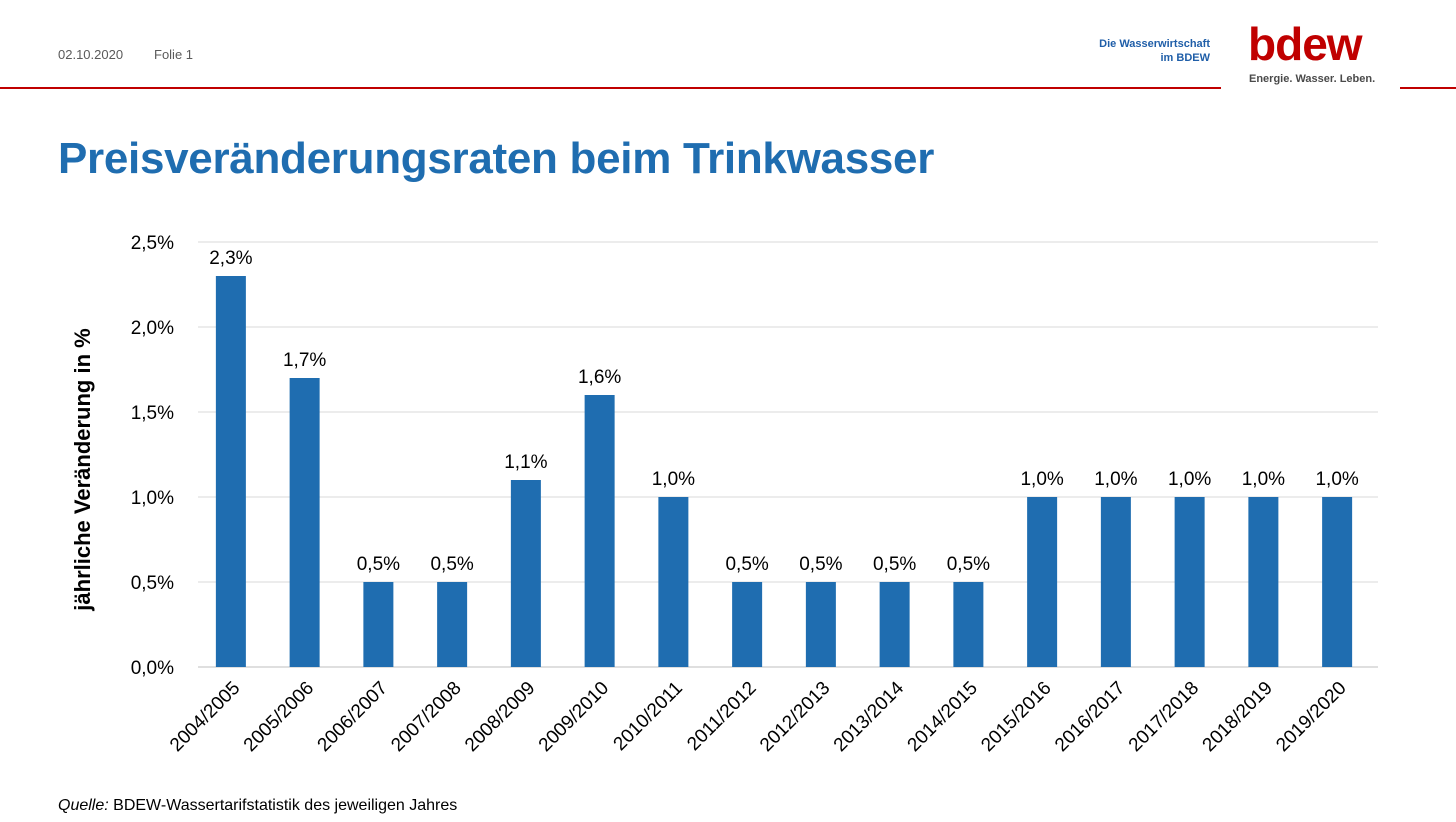 The width and height of the screenshot is (1456, 822). What do you see at coordinates (1238, 717) in the screenshot?
I see `x-tick-label: 2018/2019` at bounding box center [1238, 717].